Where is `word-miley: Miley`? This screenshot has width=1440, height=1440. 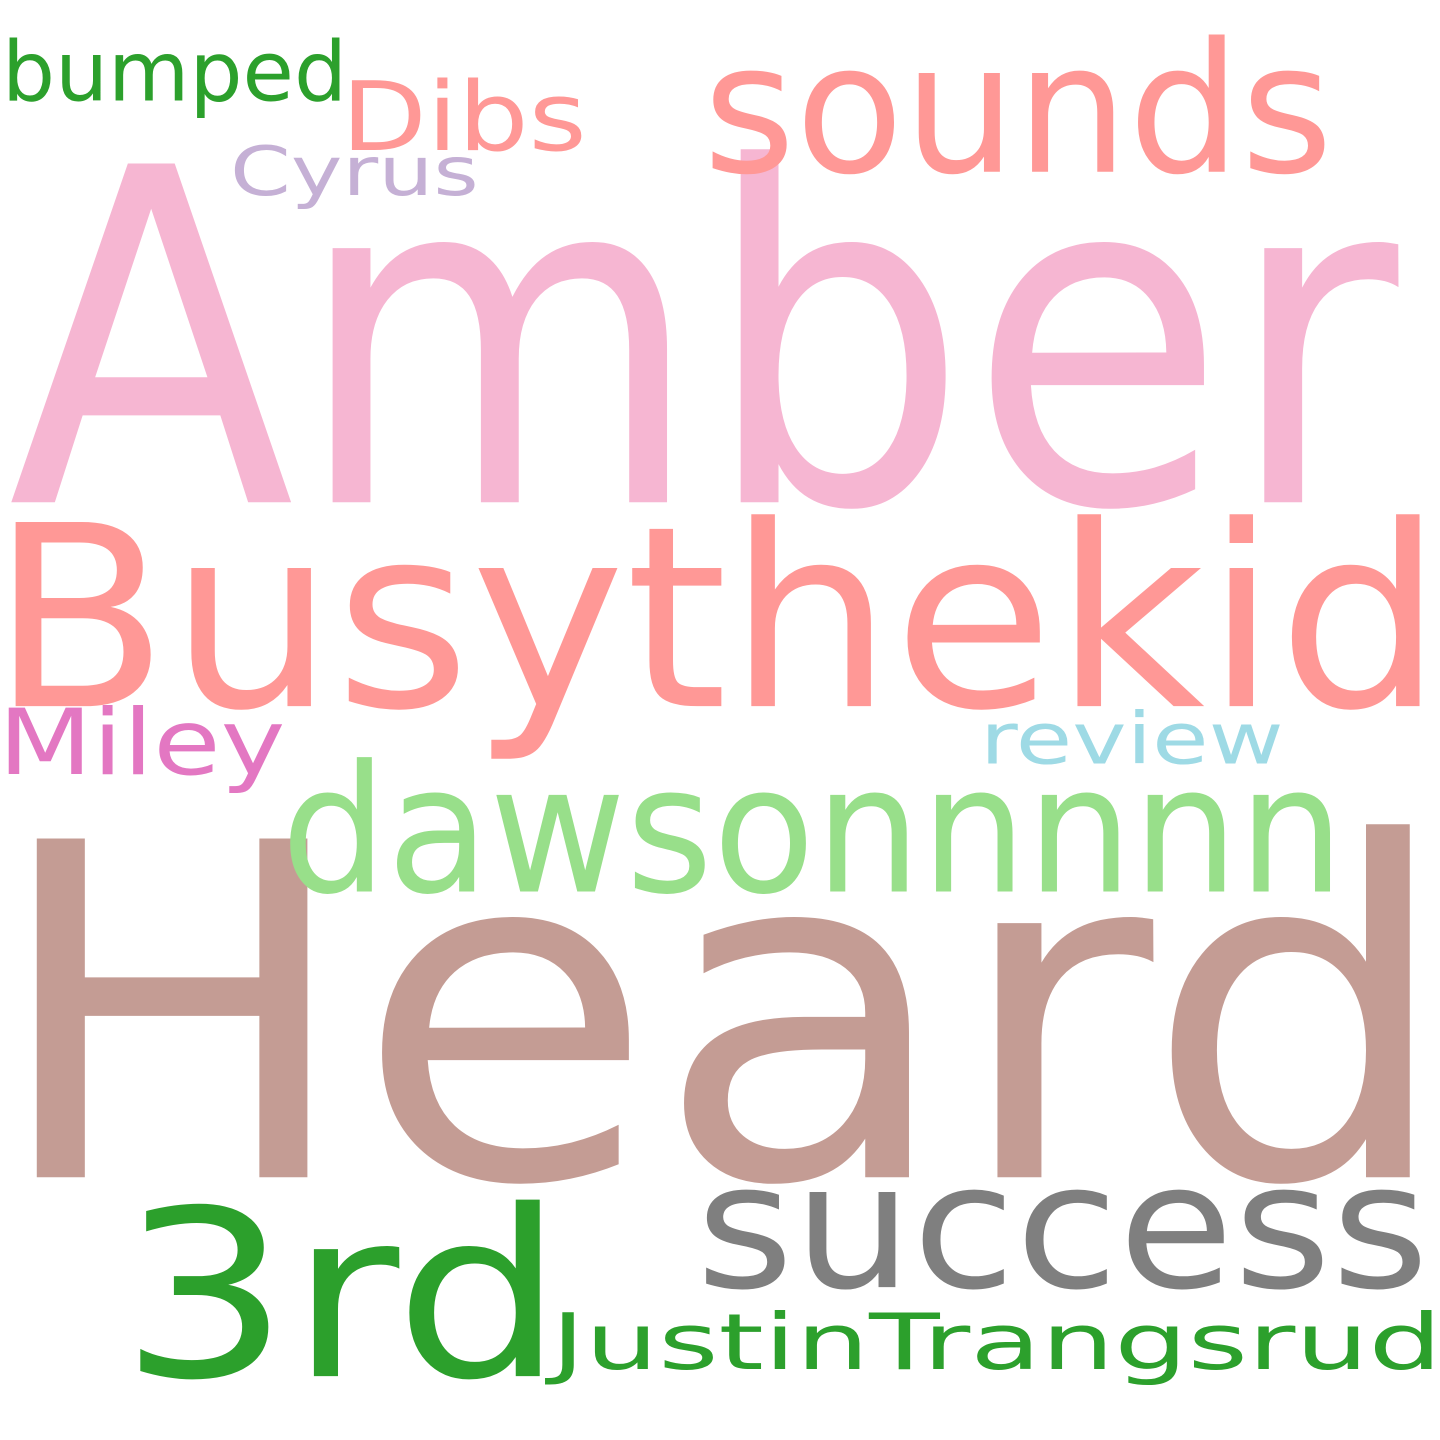
word-miley: Miley is located at coordinates (142, 742).